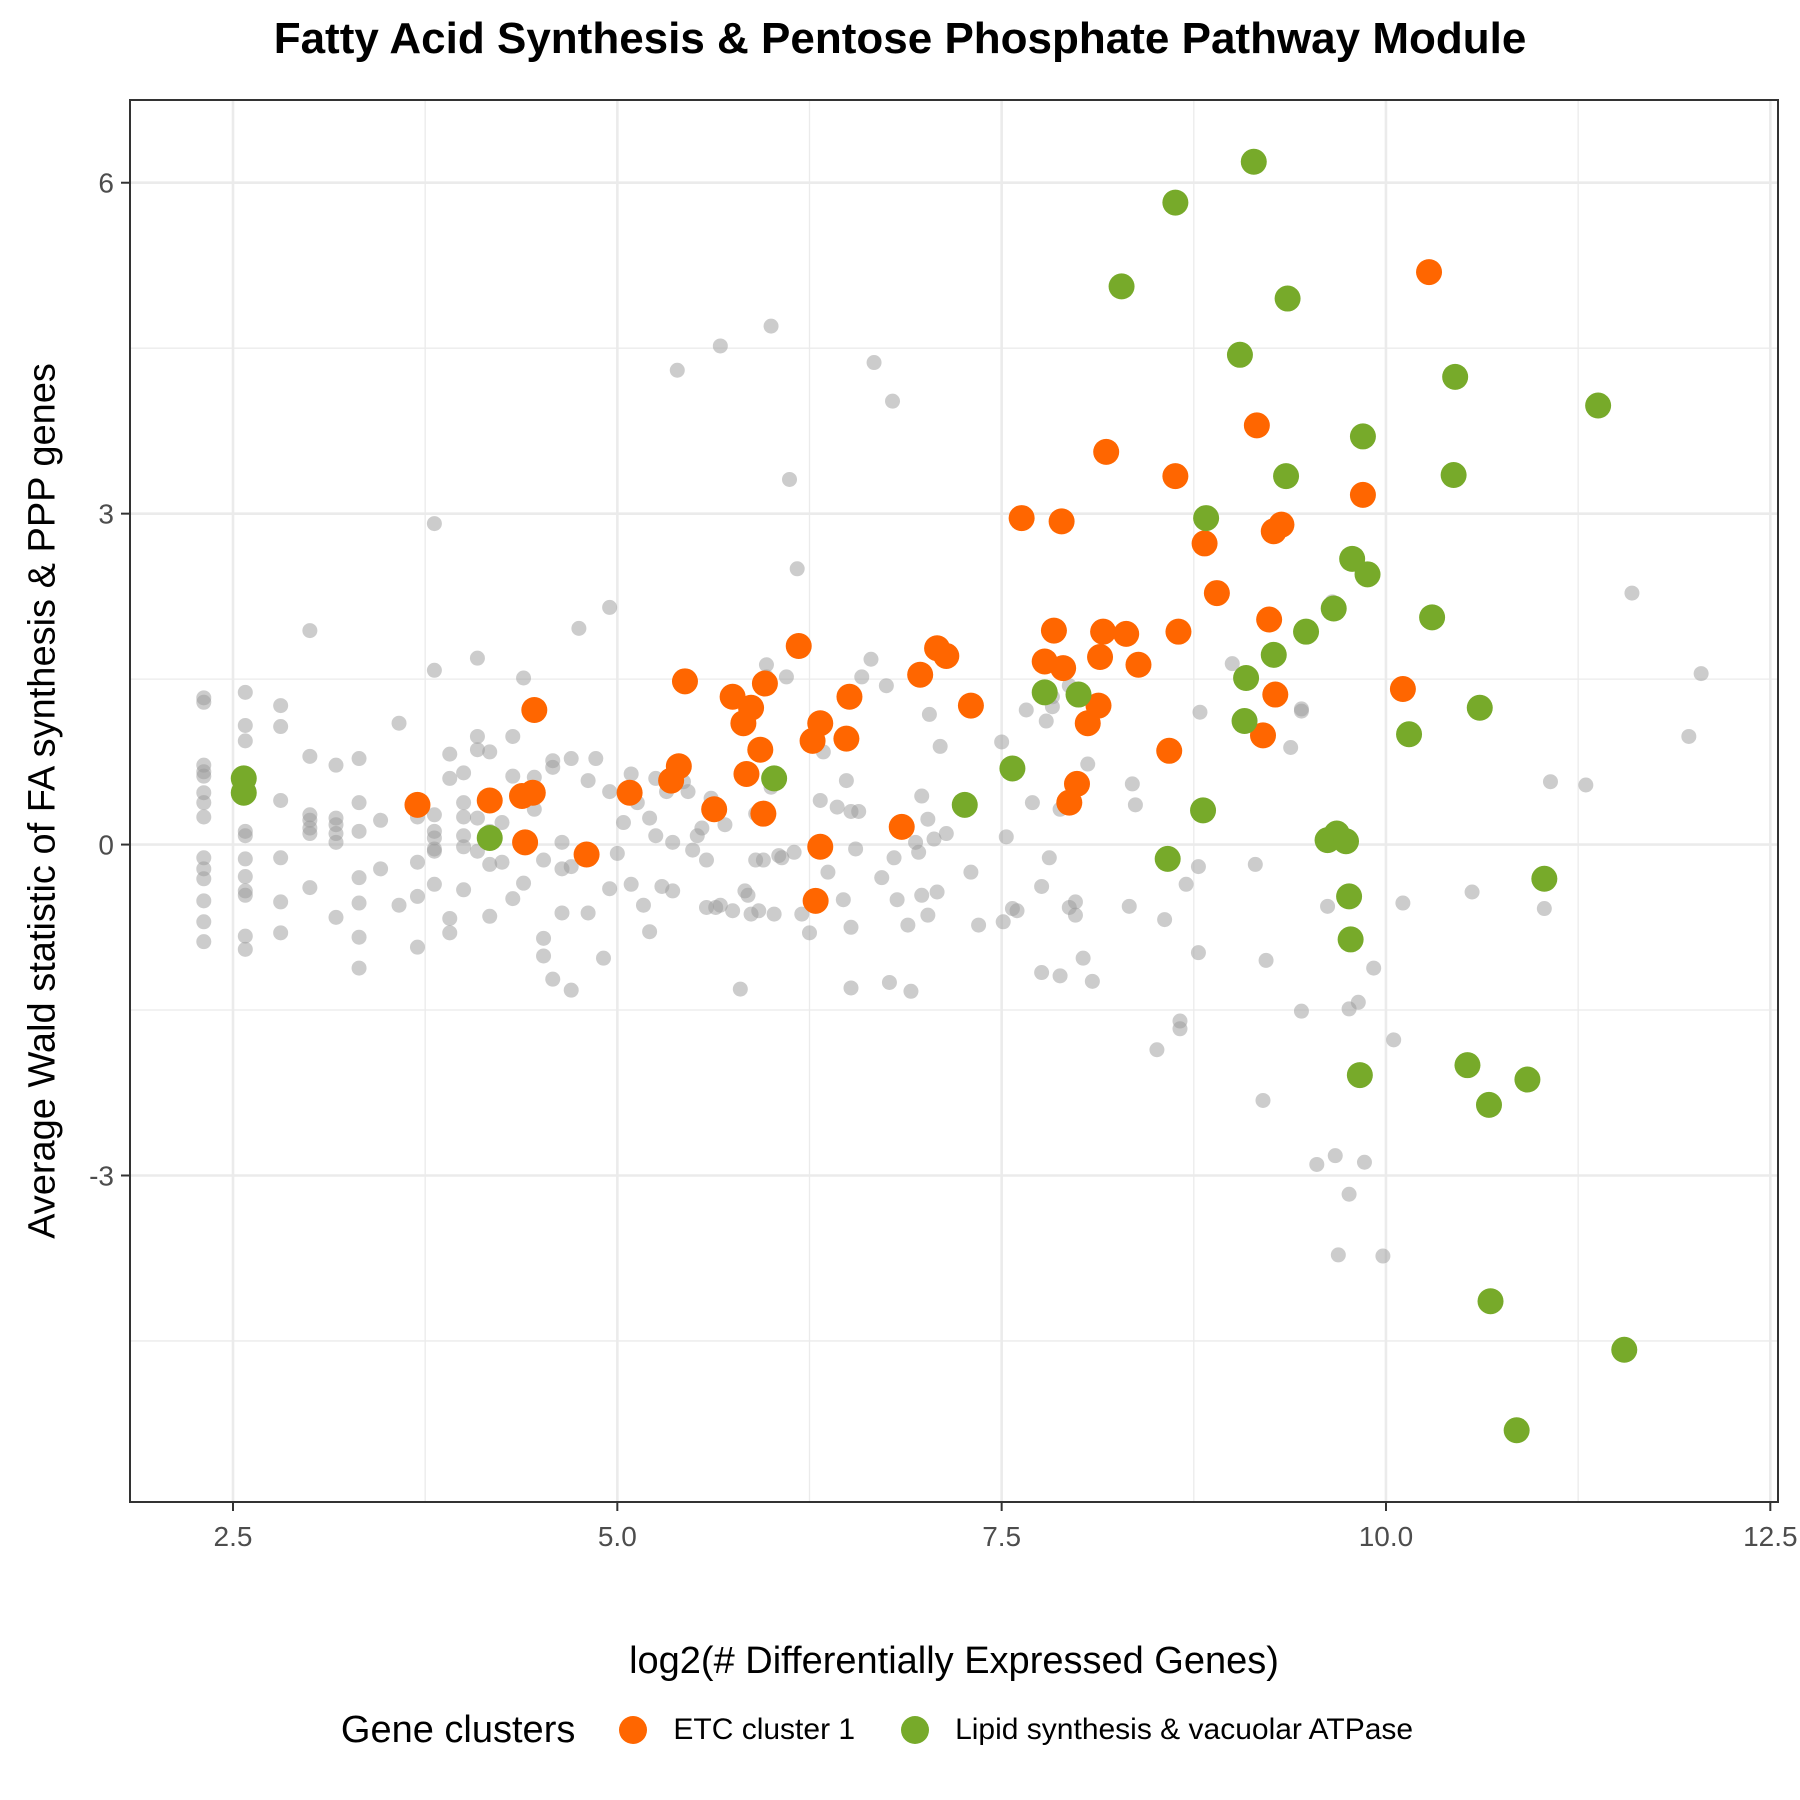  What do you see at coordinates (458, 1729) in the screenshot?
I see `legend-title: Gene clusters` at bounding box center [458, 1729].